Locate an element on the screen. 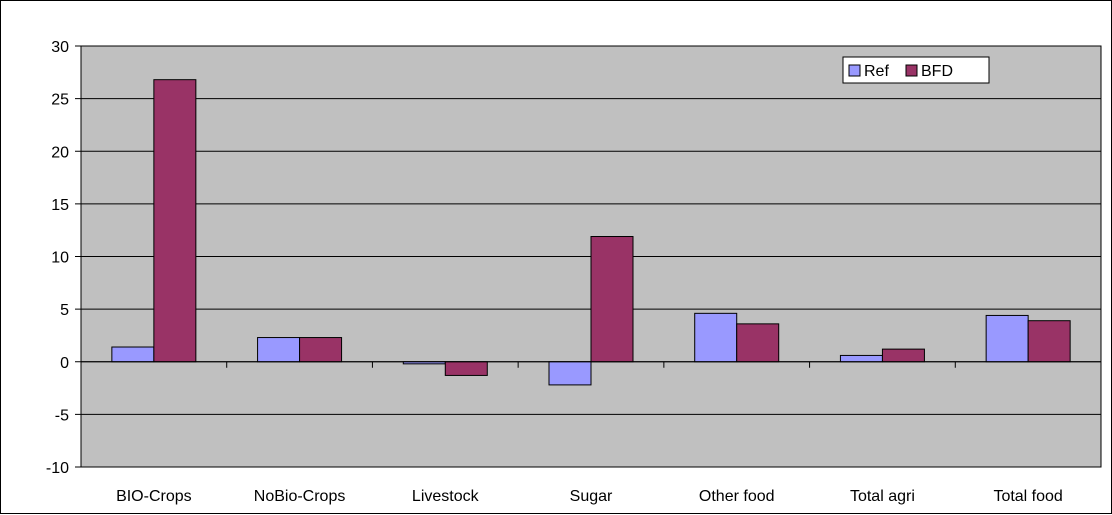  legend-label-ref: Ref is located at coordinates (876, 71).